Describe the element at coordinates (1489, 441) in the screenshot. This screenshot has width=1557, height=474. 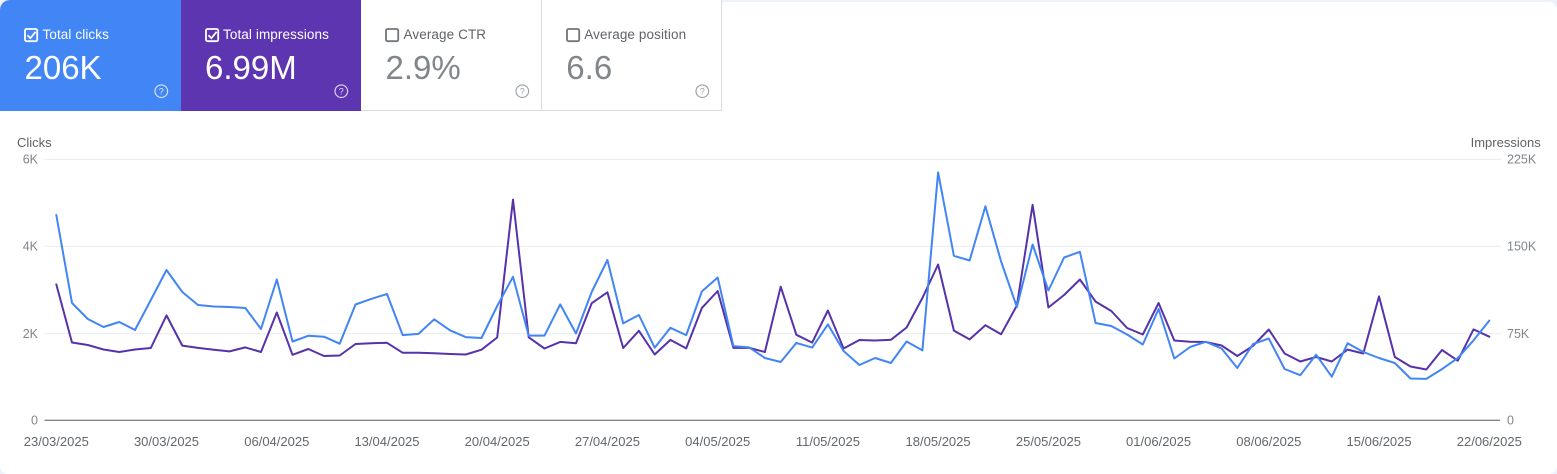
I see `svg-text: 22/06/2025` at that location.